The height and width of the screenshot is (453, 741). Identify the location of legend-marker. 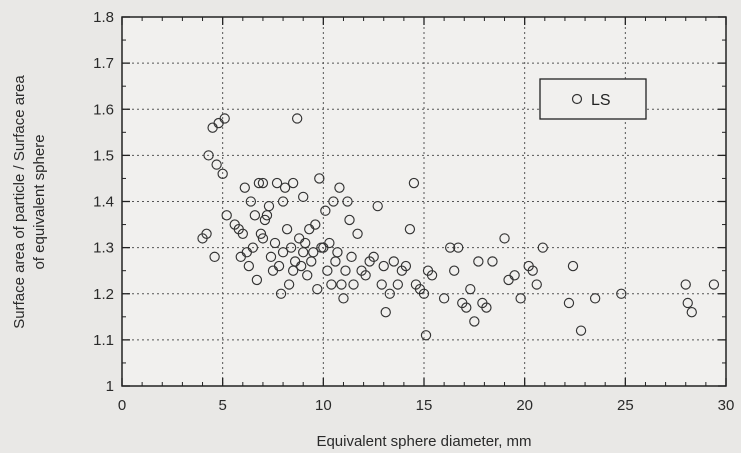
(577, 99).